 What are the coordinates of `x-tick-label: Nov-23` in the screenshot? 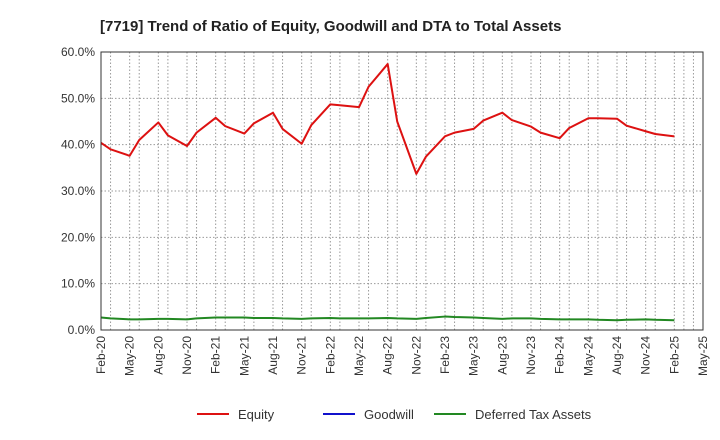 It's located at (531, 355).